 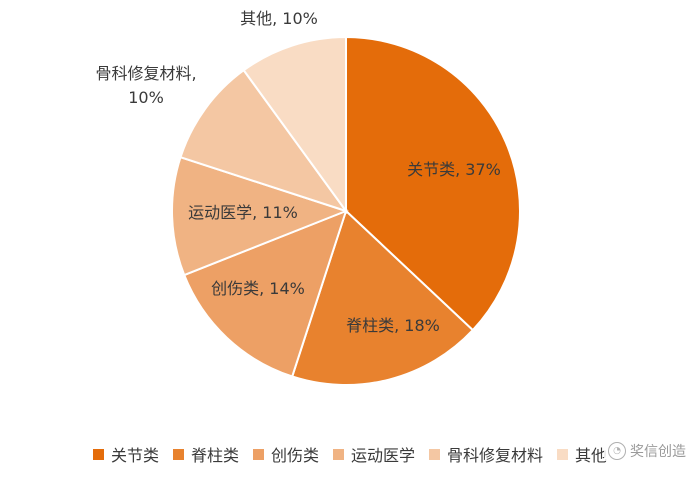 What do you see at coordinates (294, 125) in the screenshot?
I see `pie-slice-other` at bounding box center [294, 125].